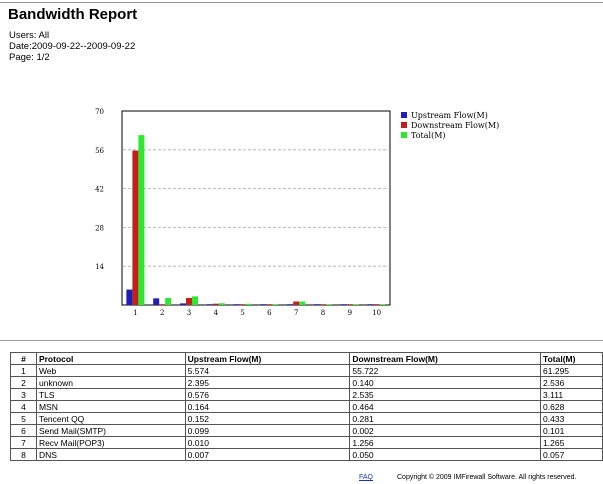 The width and height of the screenshot is (603, 484). I want to click on table-row: 5 Tencent QQ 0.152 0.281 0.433, so click(306, 418).